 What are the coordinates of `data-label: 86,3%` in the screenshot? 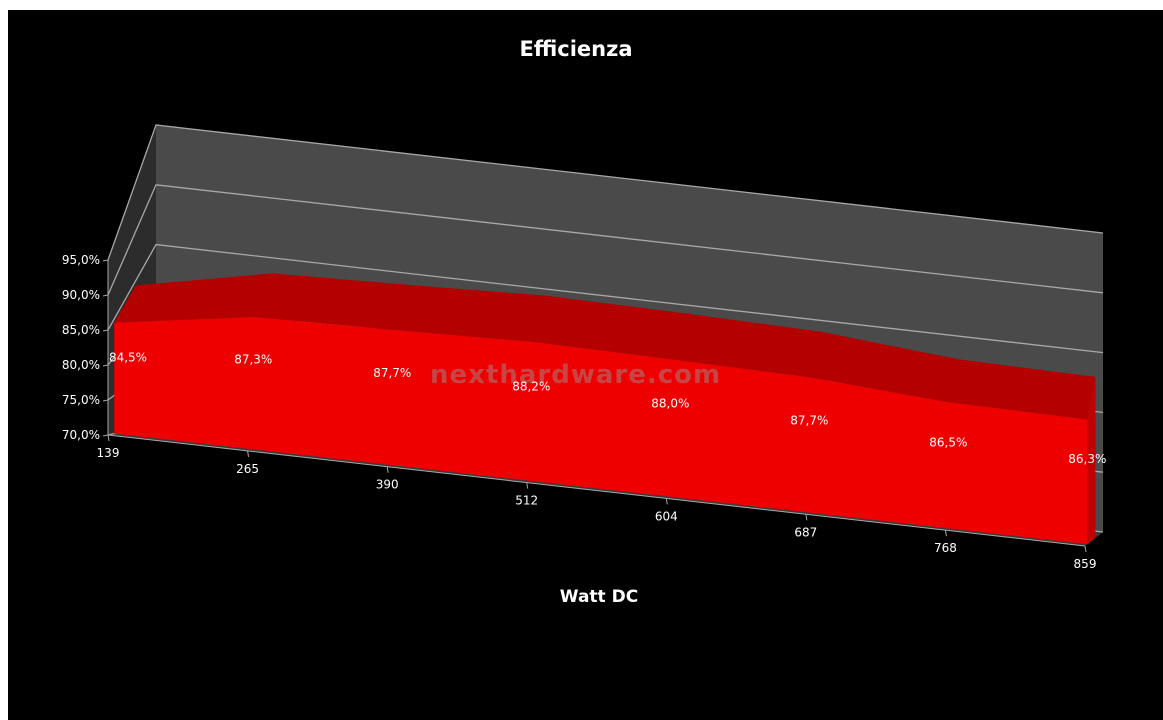 It's located at (1087, 459).